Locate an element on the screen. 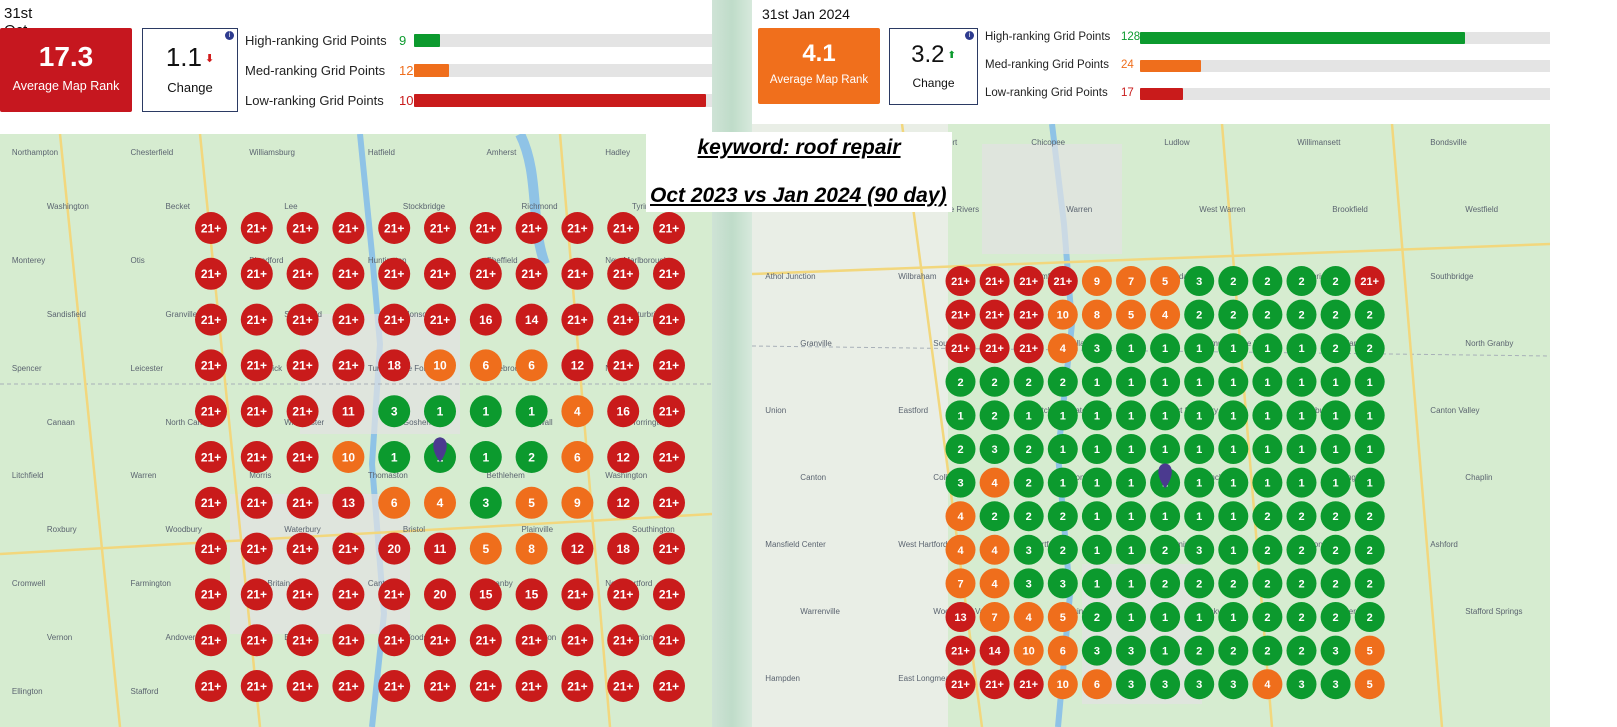 This screenshot has width=1617, height=727. business-location-pin-icon is located at coordinates (1165, 476).